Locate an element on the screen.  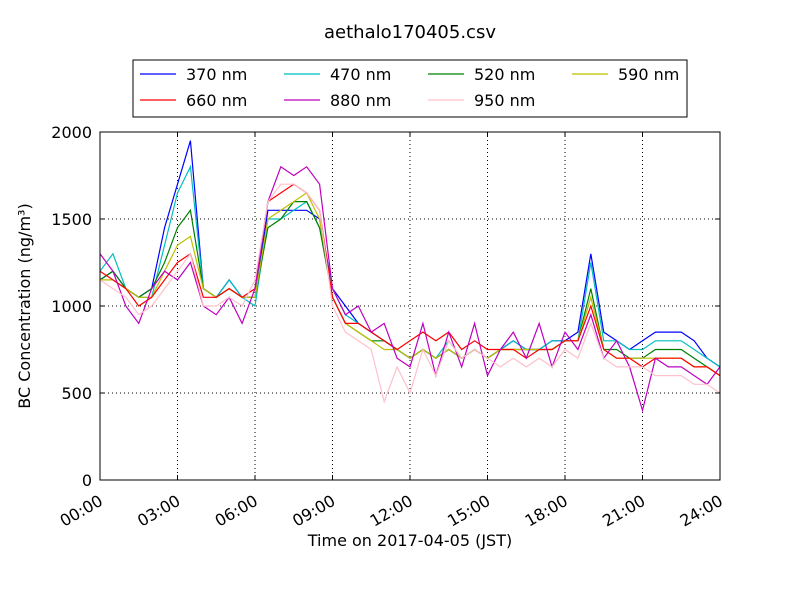
legend-label: 590 nm is located at coordinates (648, 74).